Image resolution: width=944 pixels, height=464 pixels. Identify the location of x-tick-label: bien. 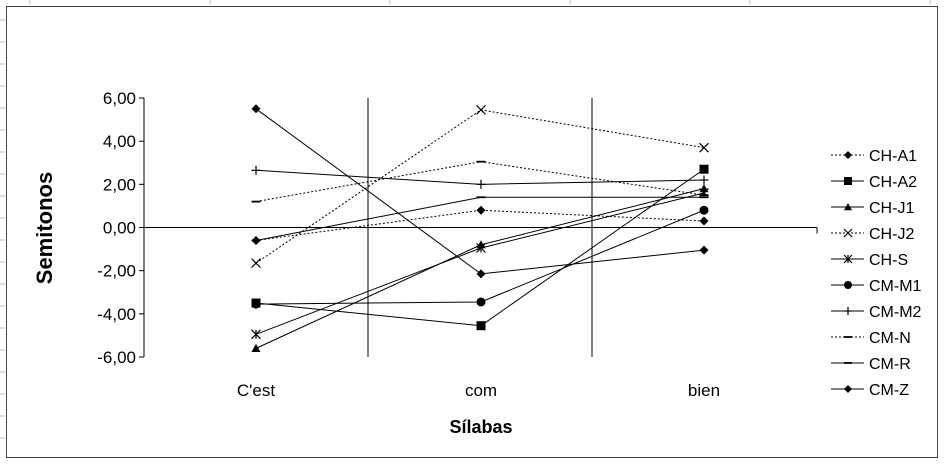
(704, 390).